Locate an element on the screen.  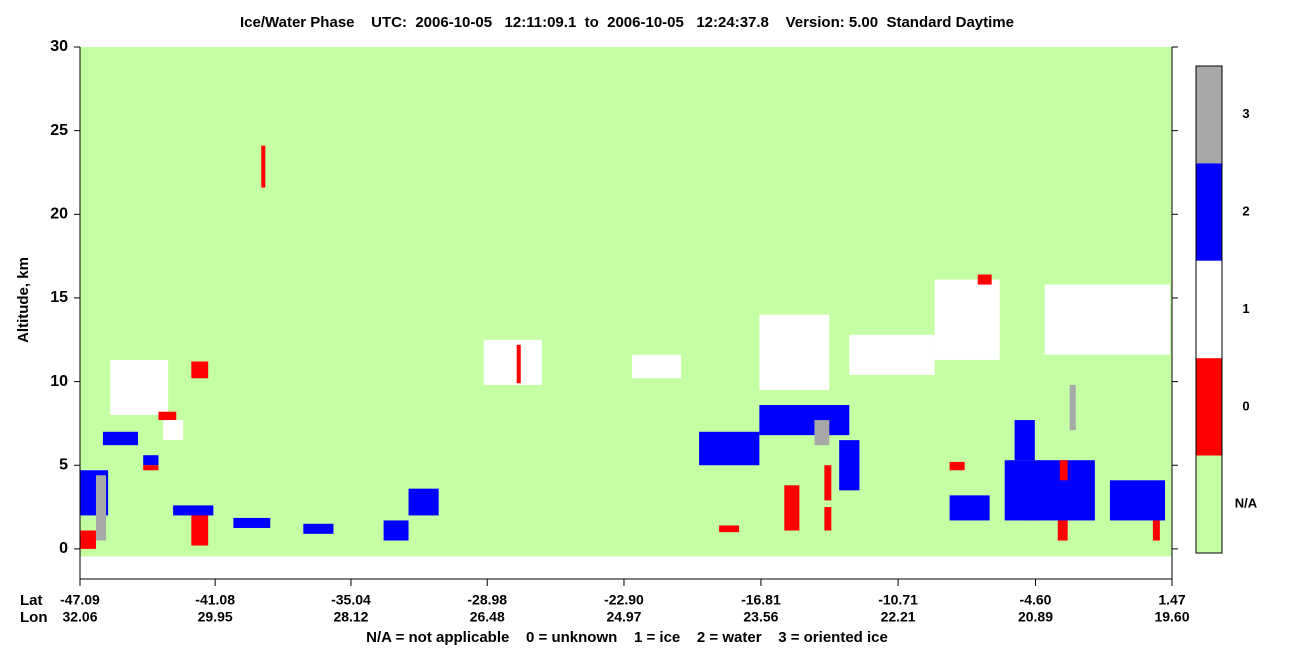
colorbar-label: N/A is located at coordinates (1246, 503).